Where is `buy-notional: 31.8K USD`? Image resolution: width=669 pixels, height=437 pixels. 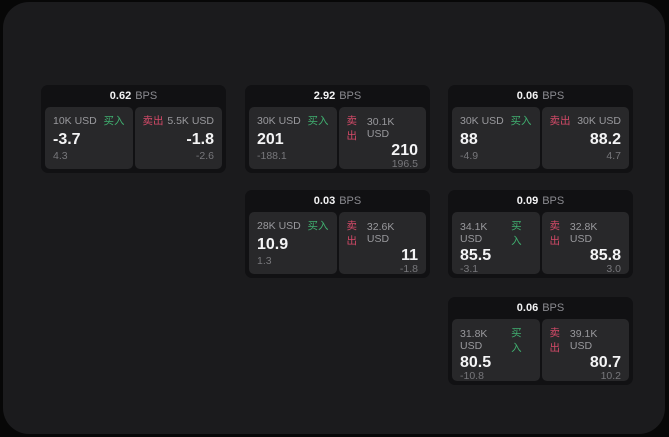
buy-notional: 31.8K USD is located at coordinates (474, 340).